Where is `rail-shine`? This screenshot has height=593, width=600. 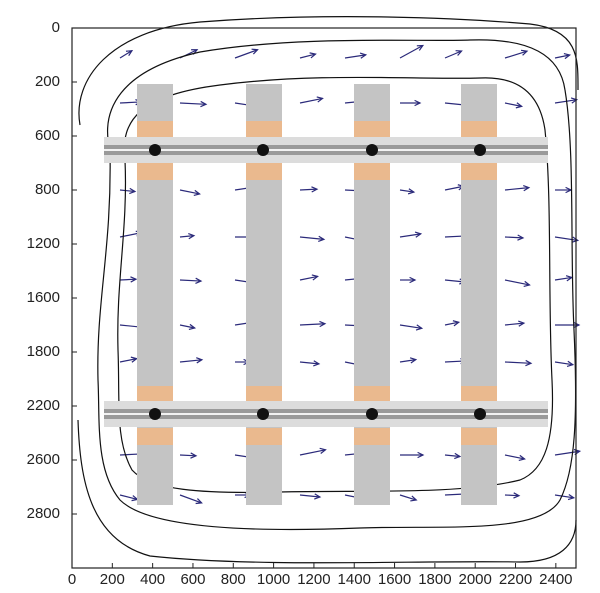 rail-shine is located at coordinates (326, 150).